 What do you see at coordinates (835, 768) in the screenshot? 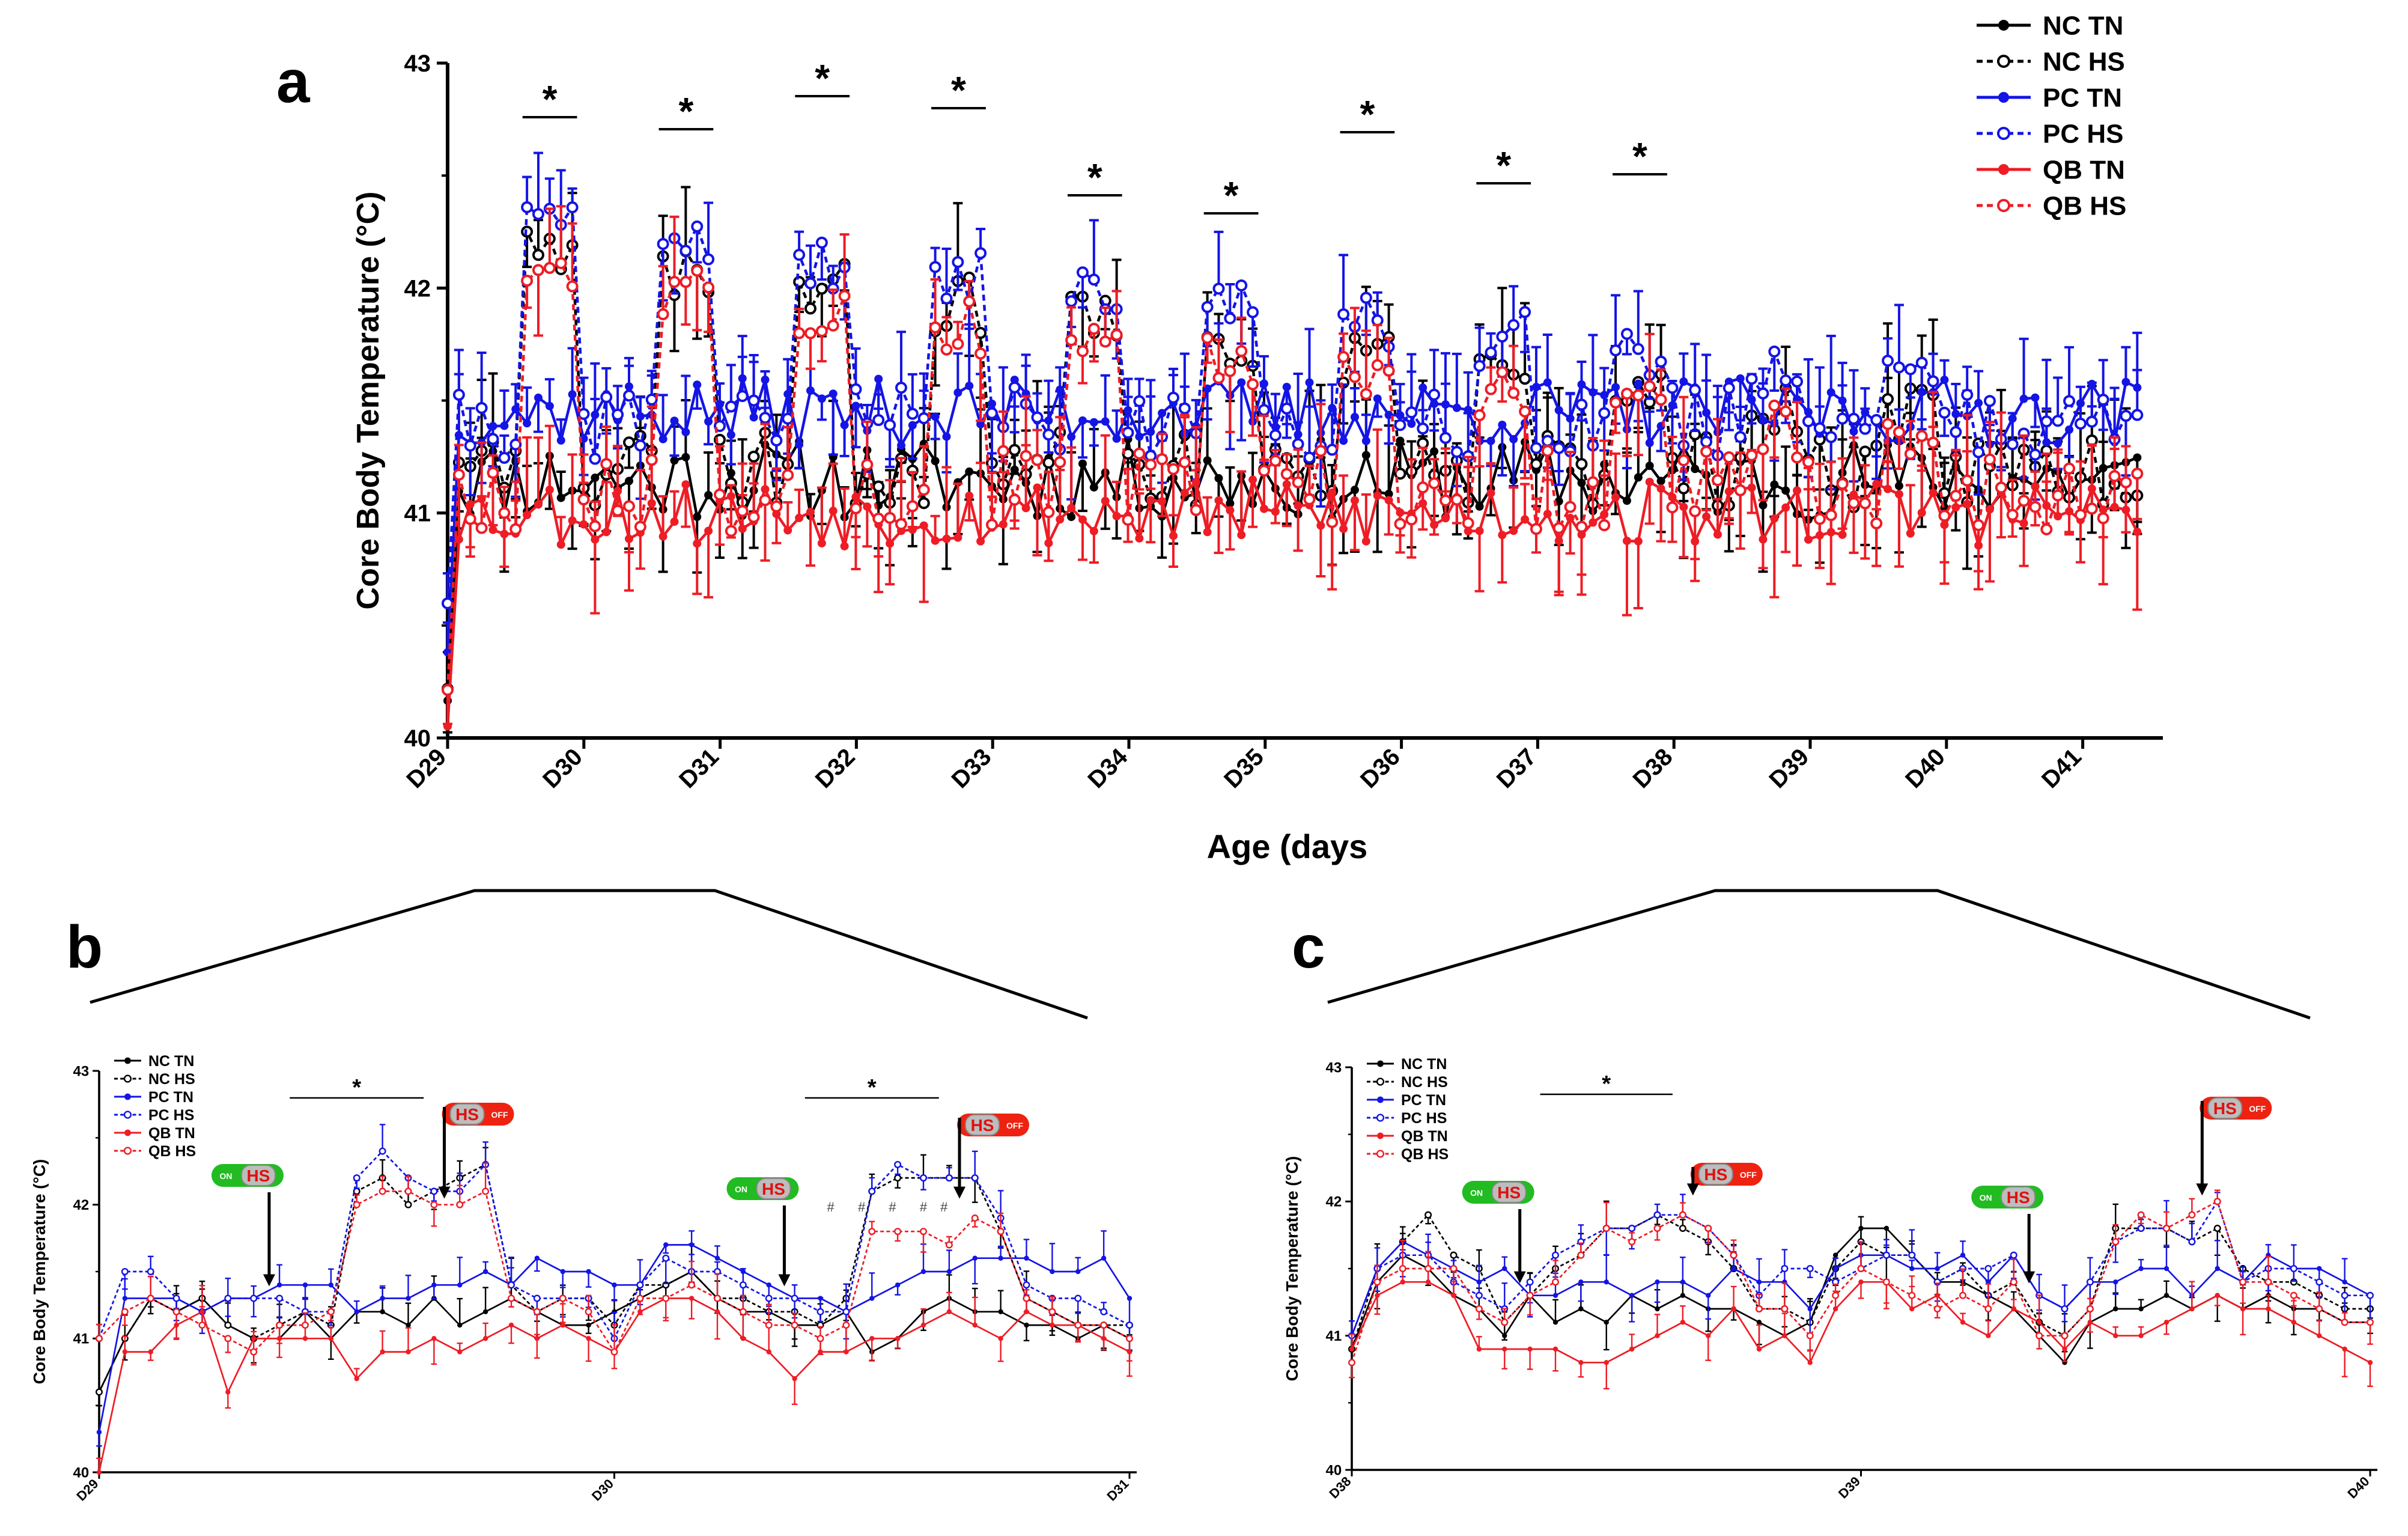
I see `x-tick-label: D32` at bounding box center [835, 768].